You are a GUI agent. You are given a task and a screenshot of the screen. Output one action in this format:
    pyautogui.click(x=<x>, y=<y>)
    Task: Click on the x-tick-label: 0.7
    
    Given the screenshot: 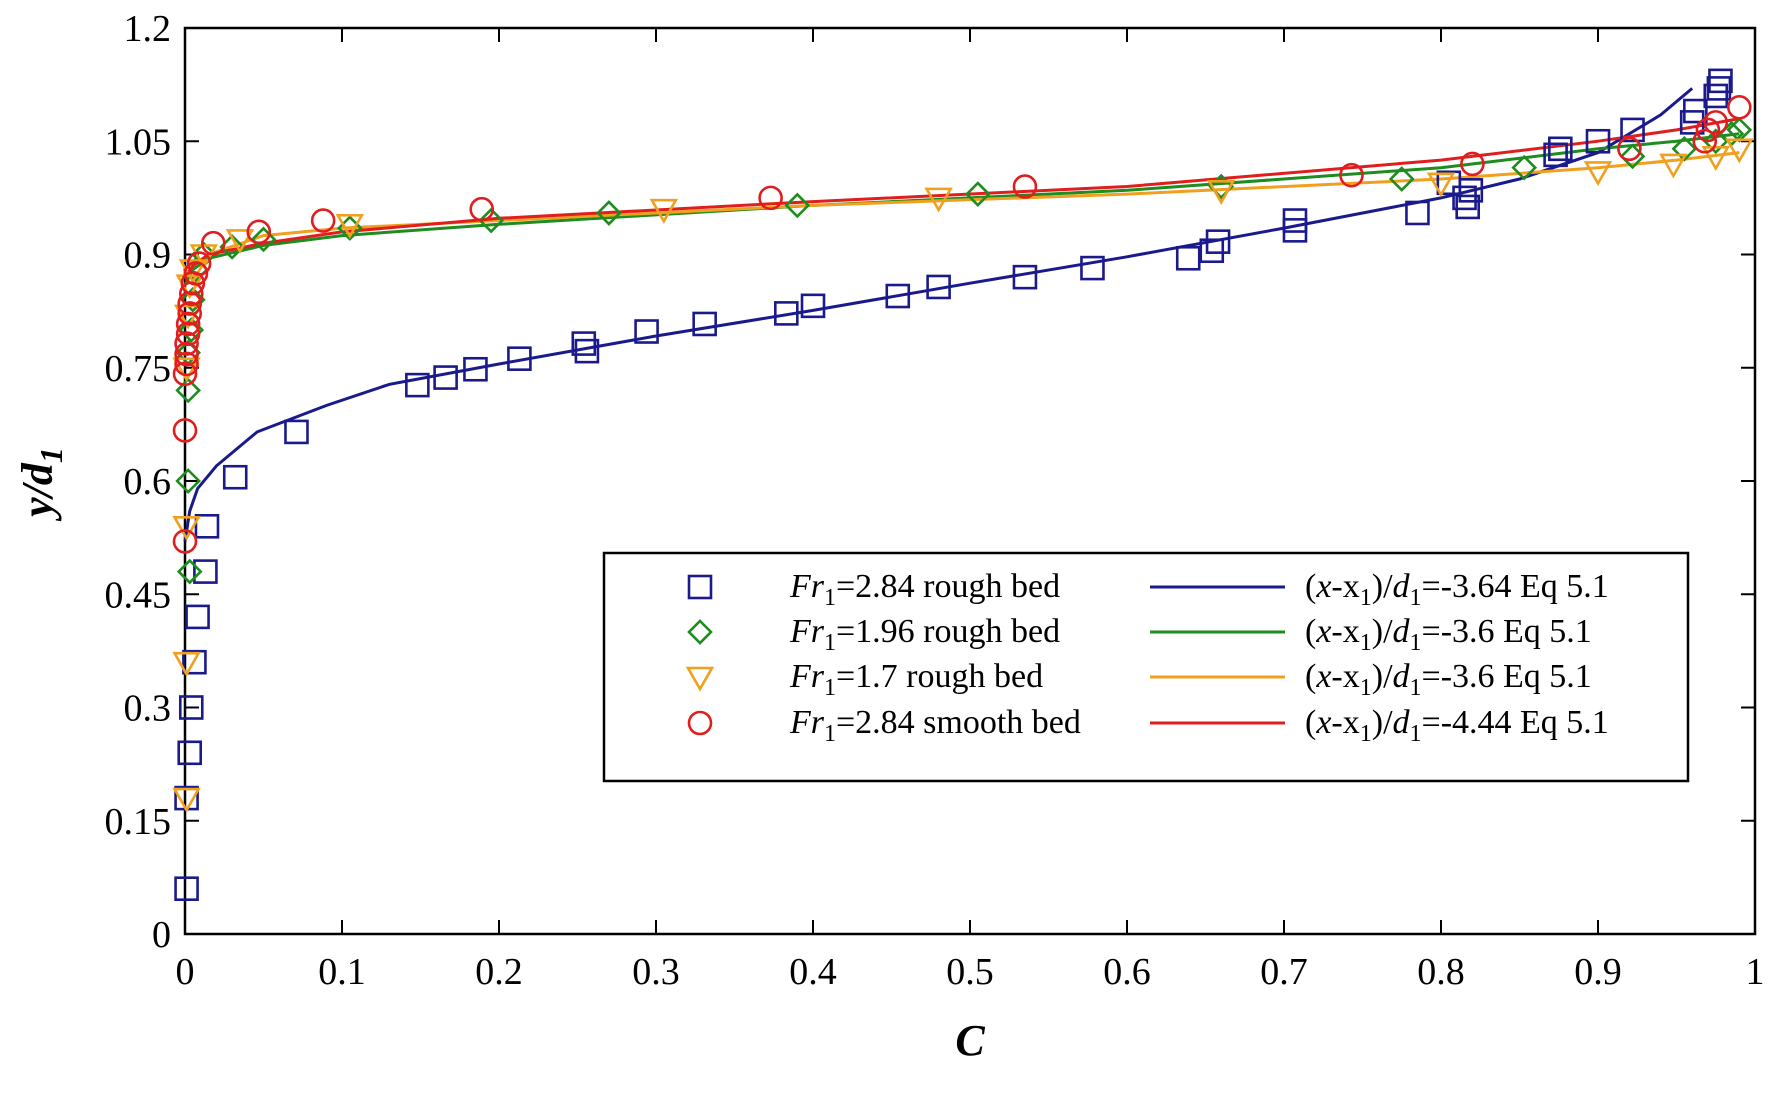 What is the action you would take?
    pyautogui.click(x=1284, y=972)
    